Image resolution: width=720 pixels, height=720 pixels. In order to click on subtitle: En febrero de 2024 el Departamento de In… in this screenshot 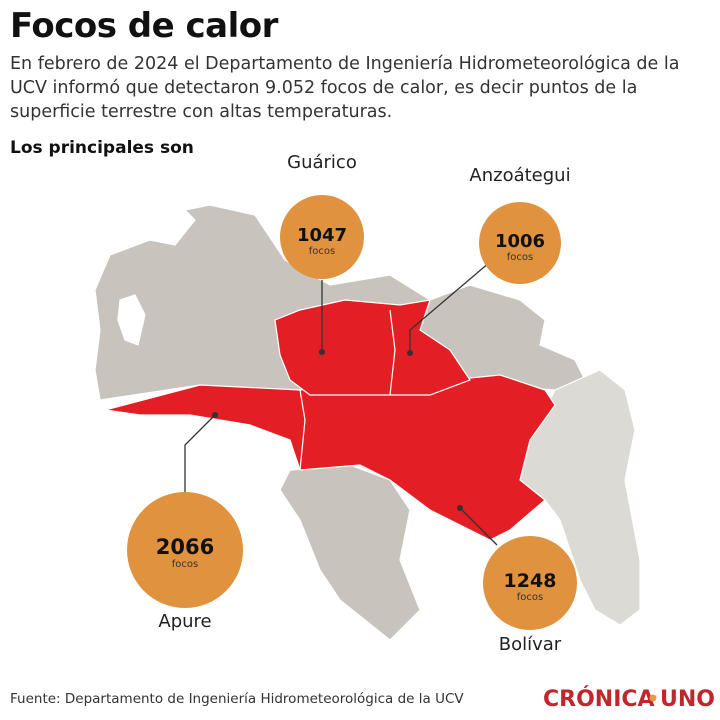, I will do `click(345, 88)`.